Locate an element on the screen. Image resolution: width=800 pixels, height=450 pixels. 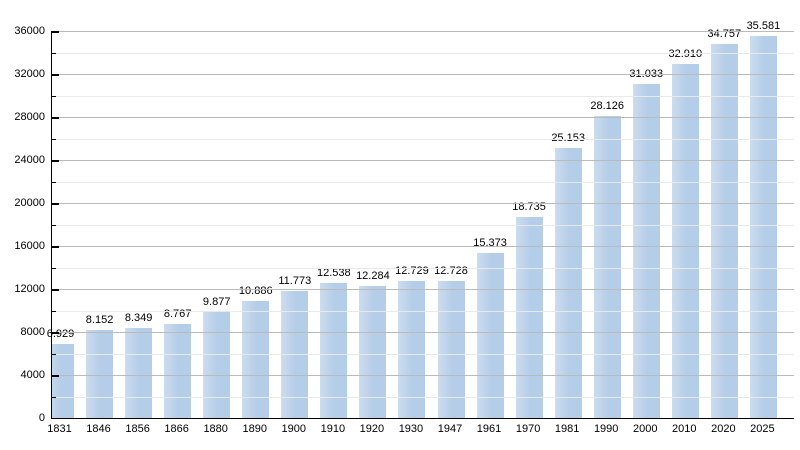
y-axis-label: 28000 is located at coordinates (29, 116).